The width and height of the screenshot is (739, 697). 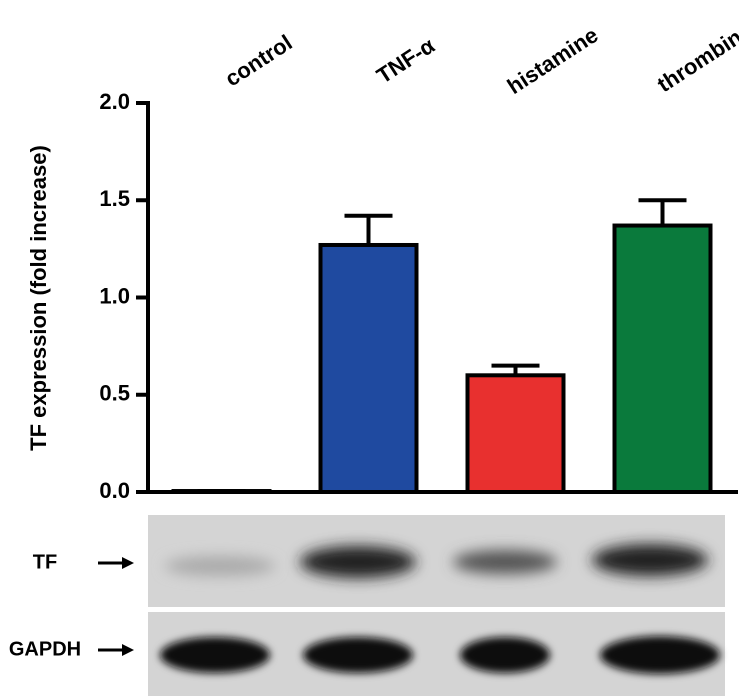 I want to click on y-axis-label: TF expression (fold increase), so click(x=38, y=298).